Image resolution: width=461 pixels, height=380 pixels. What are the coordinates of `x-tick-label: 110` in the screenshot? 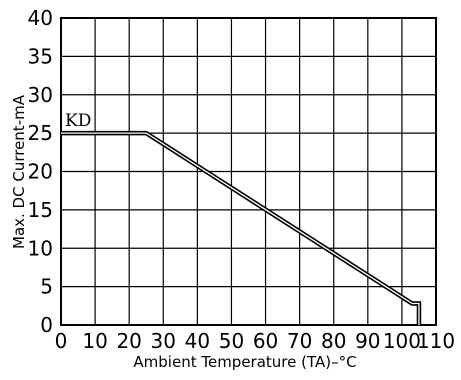 It's located at (436, 341).